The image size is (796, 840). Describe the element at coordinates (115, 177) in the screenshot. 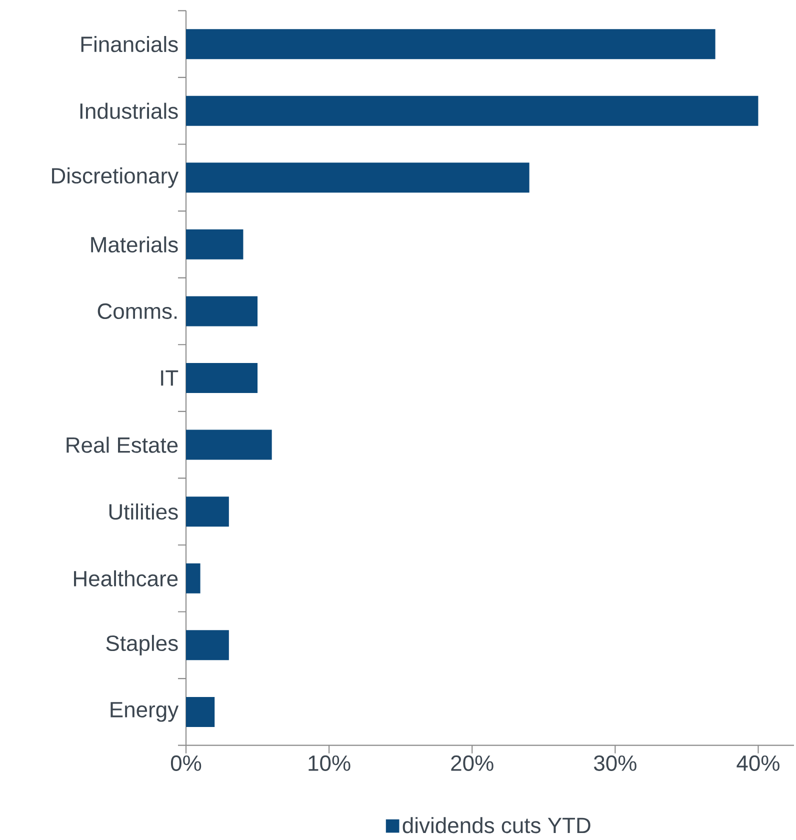

I see `y-tick-label: Discretionary` at that location.